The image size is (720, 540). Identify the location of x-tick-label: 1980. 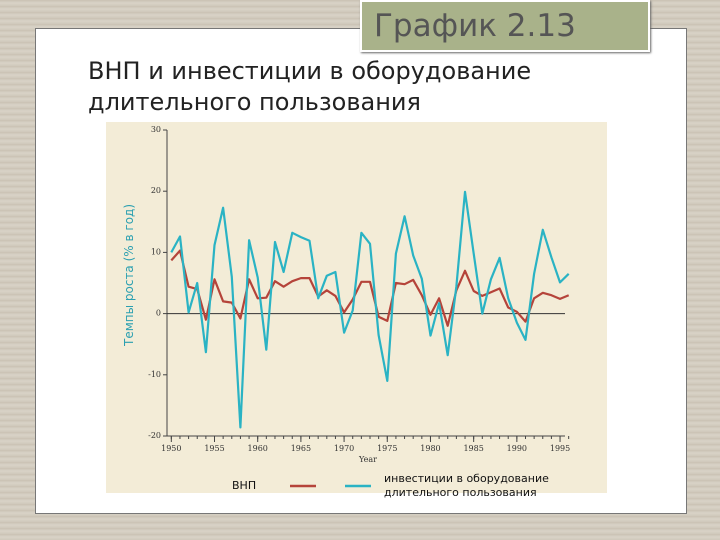
(430, 448).